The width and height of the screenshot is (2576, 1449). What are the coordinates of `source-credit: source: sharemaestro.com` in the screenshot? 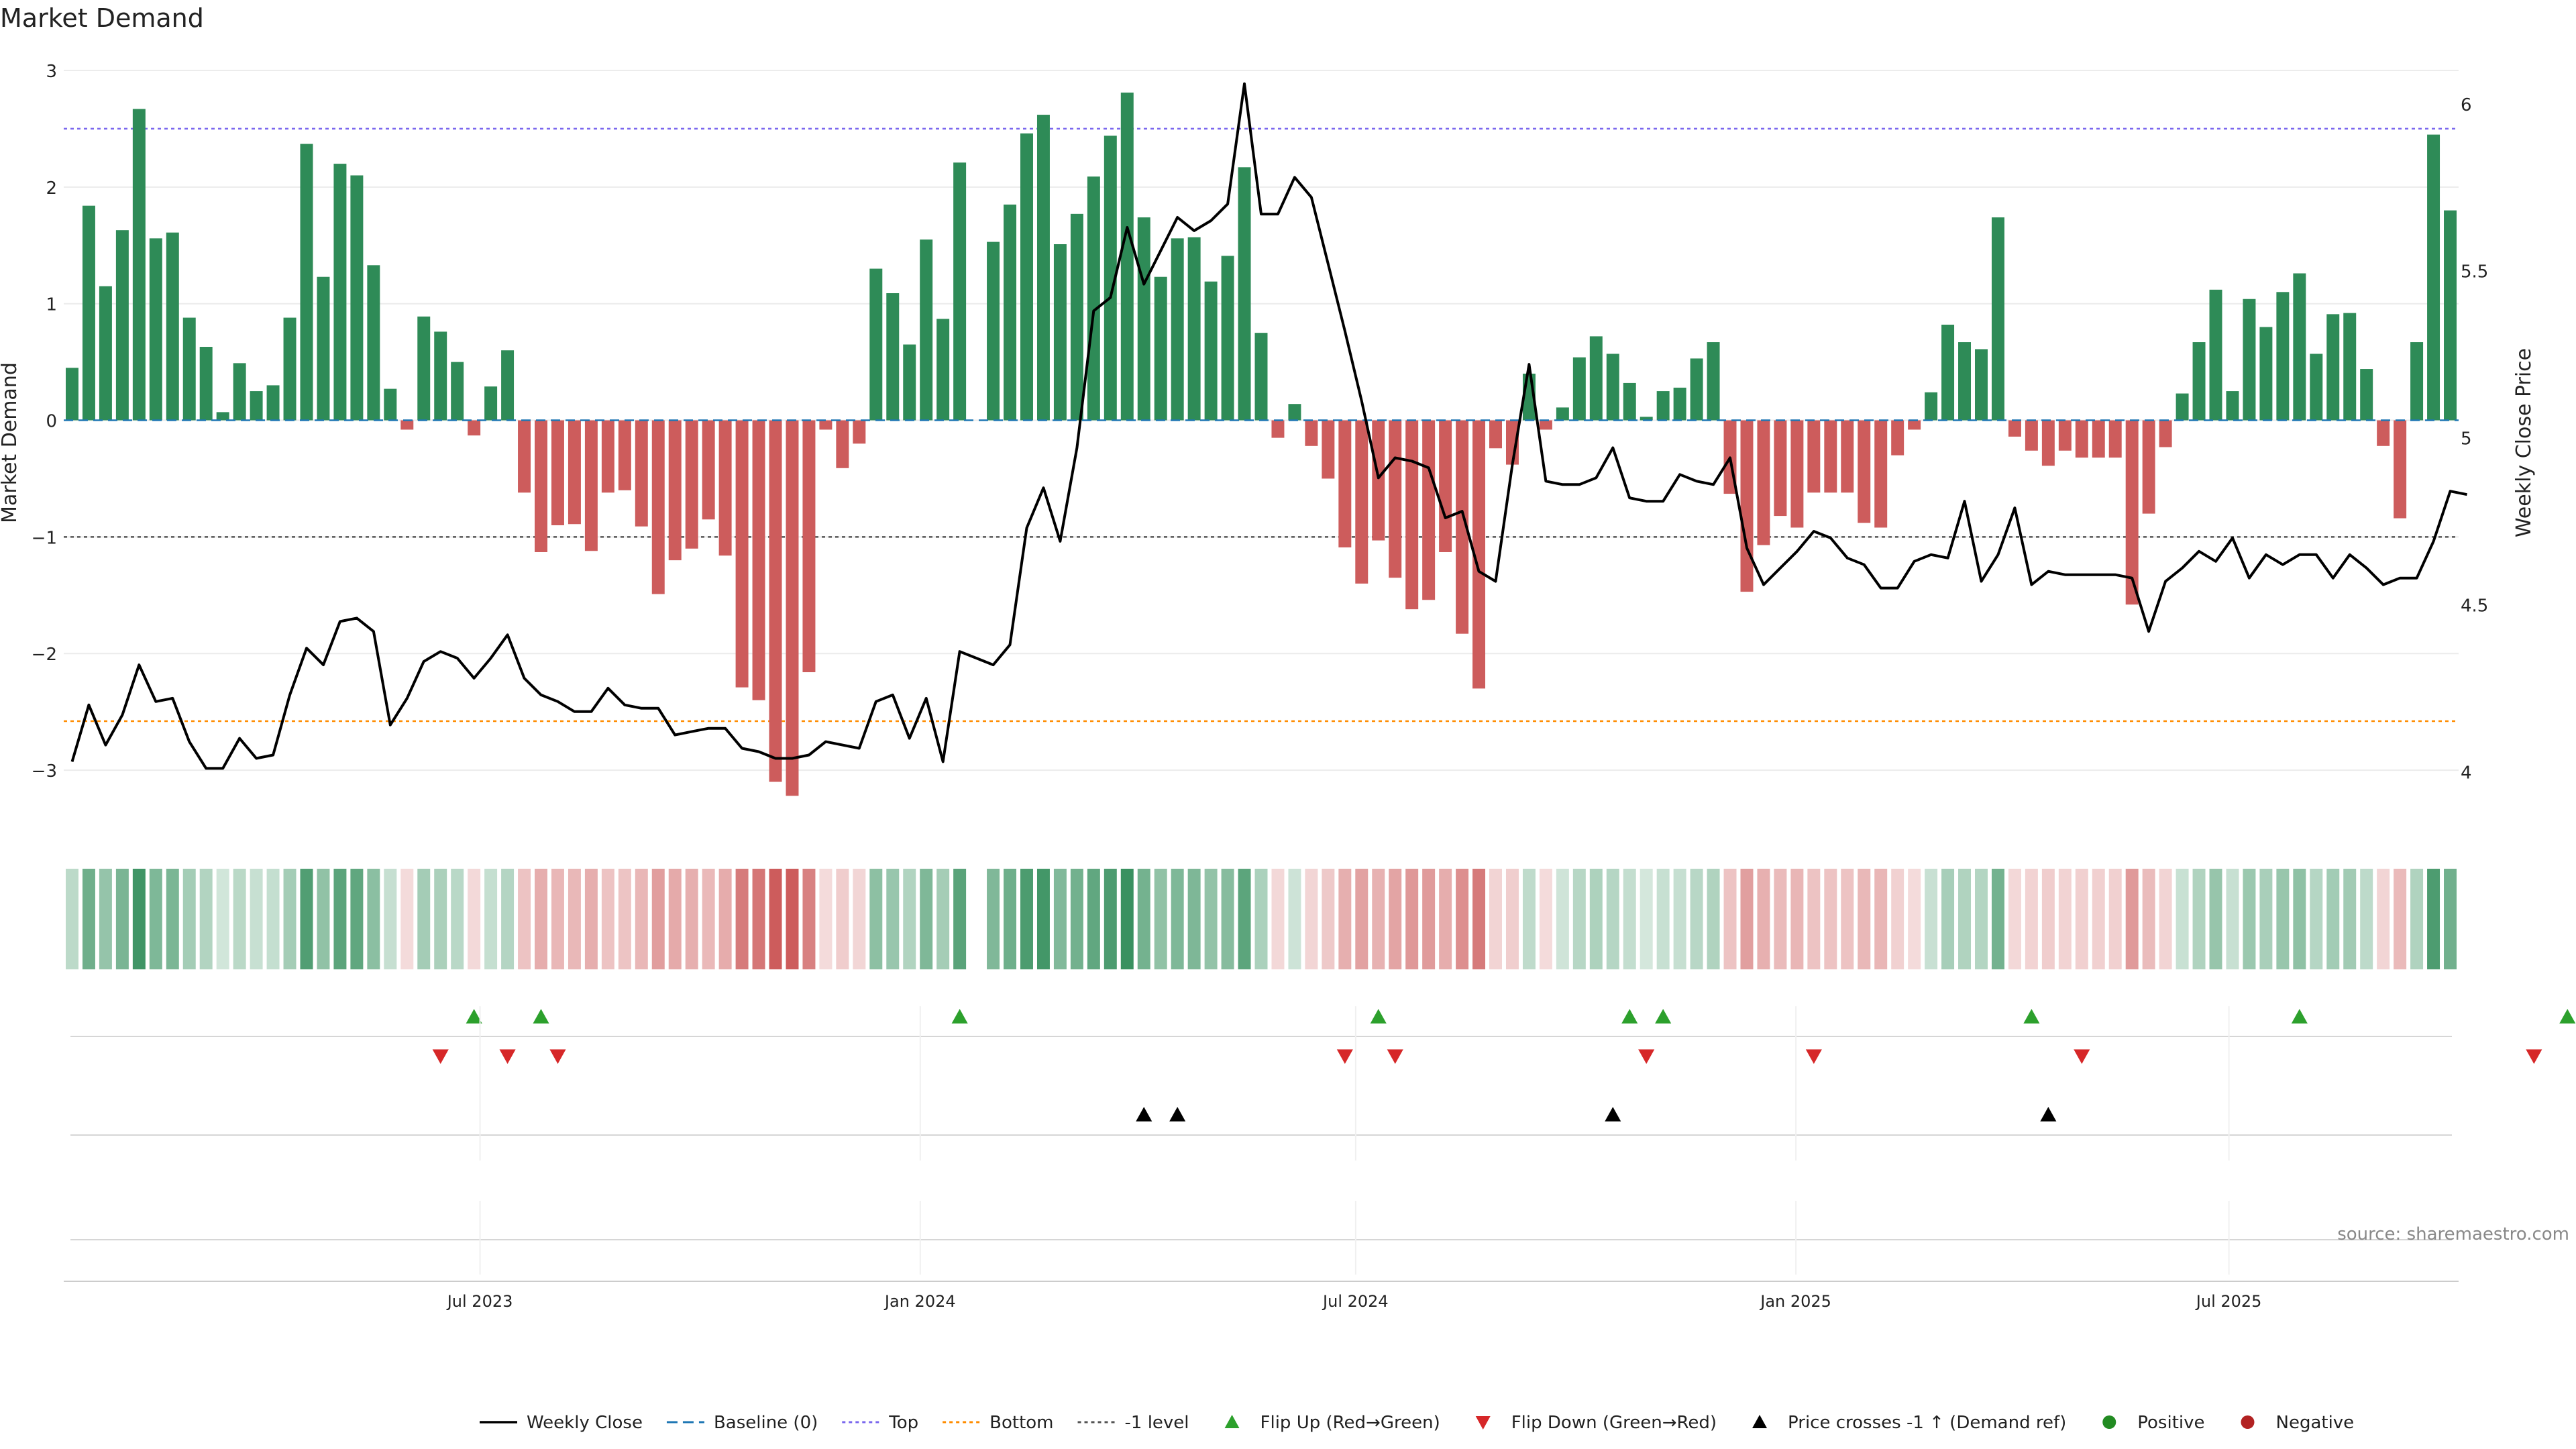 It's located at (2453, 1234).